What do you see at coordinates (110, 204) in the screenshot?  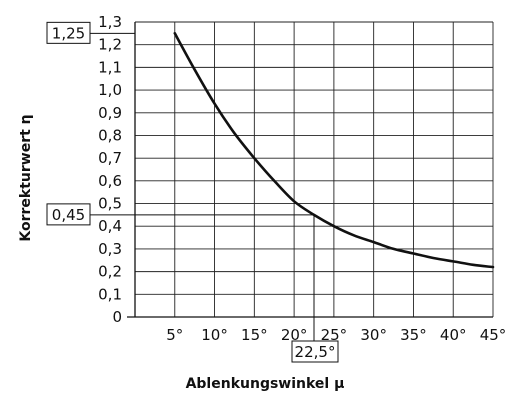 I see `y-tick-label: 0,5` at bounding box center [110, 204].